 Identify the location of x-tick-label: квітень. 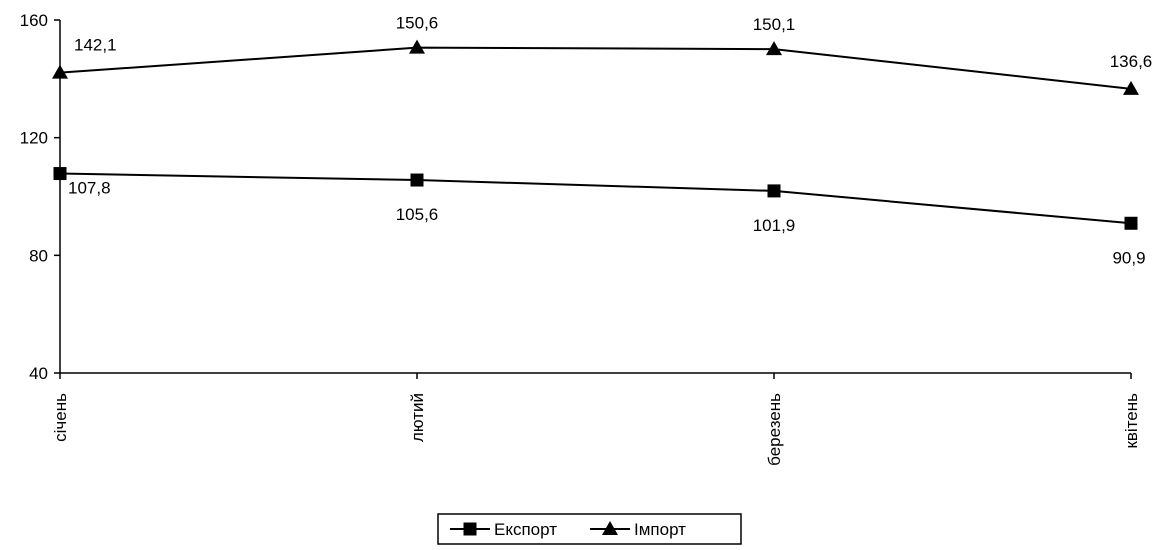
(1131, 421).